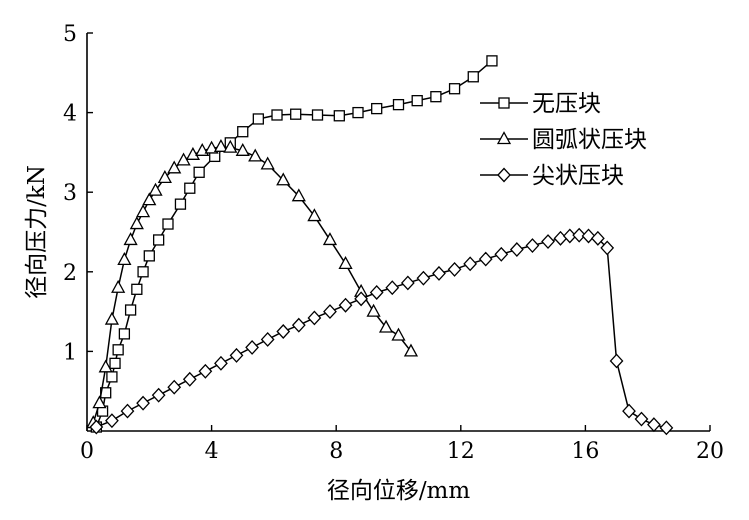  What do you see at coordinates (566, 104) in the screenshot?
I see `legend-label-0: 无压块` at bounding box center [566, 104].